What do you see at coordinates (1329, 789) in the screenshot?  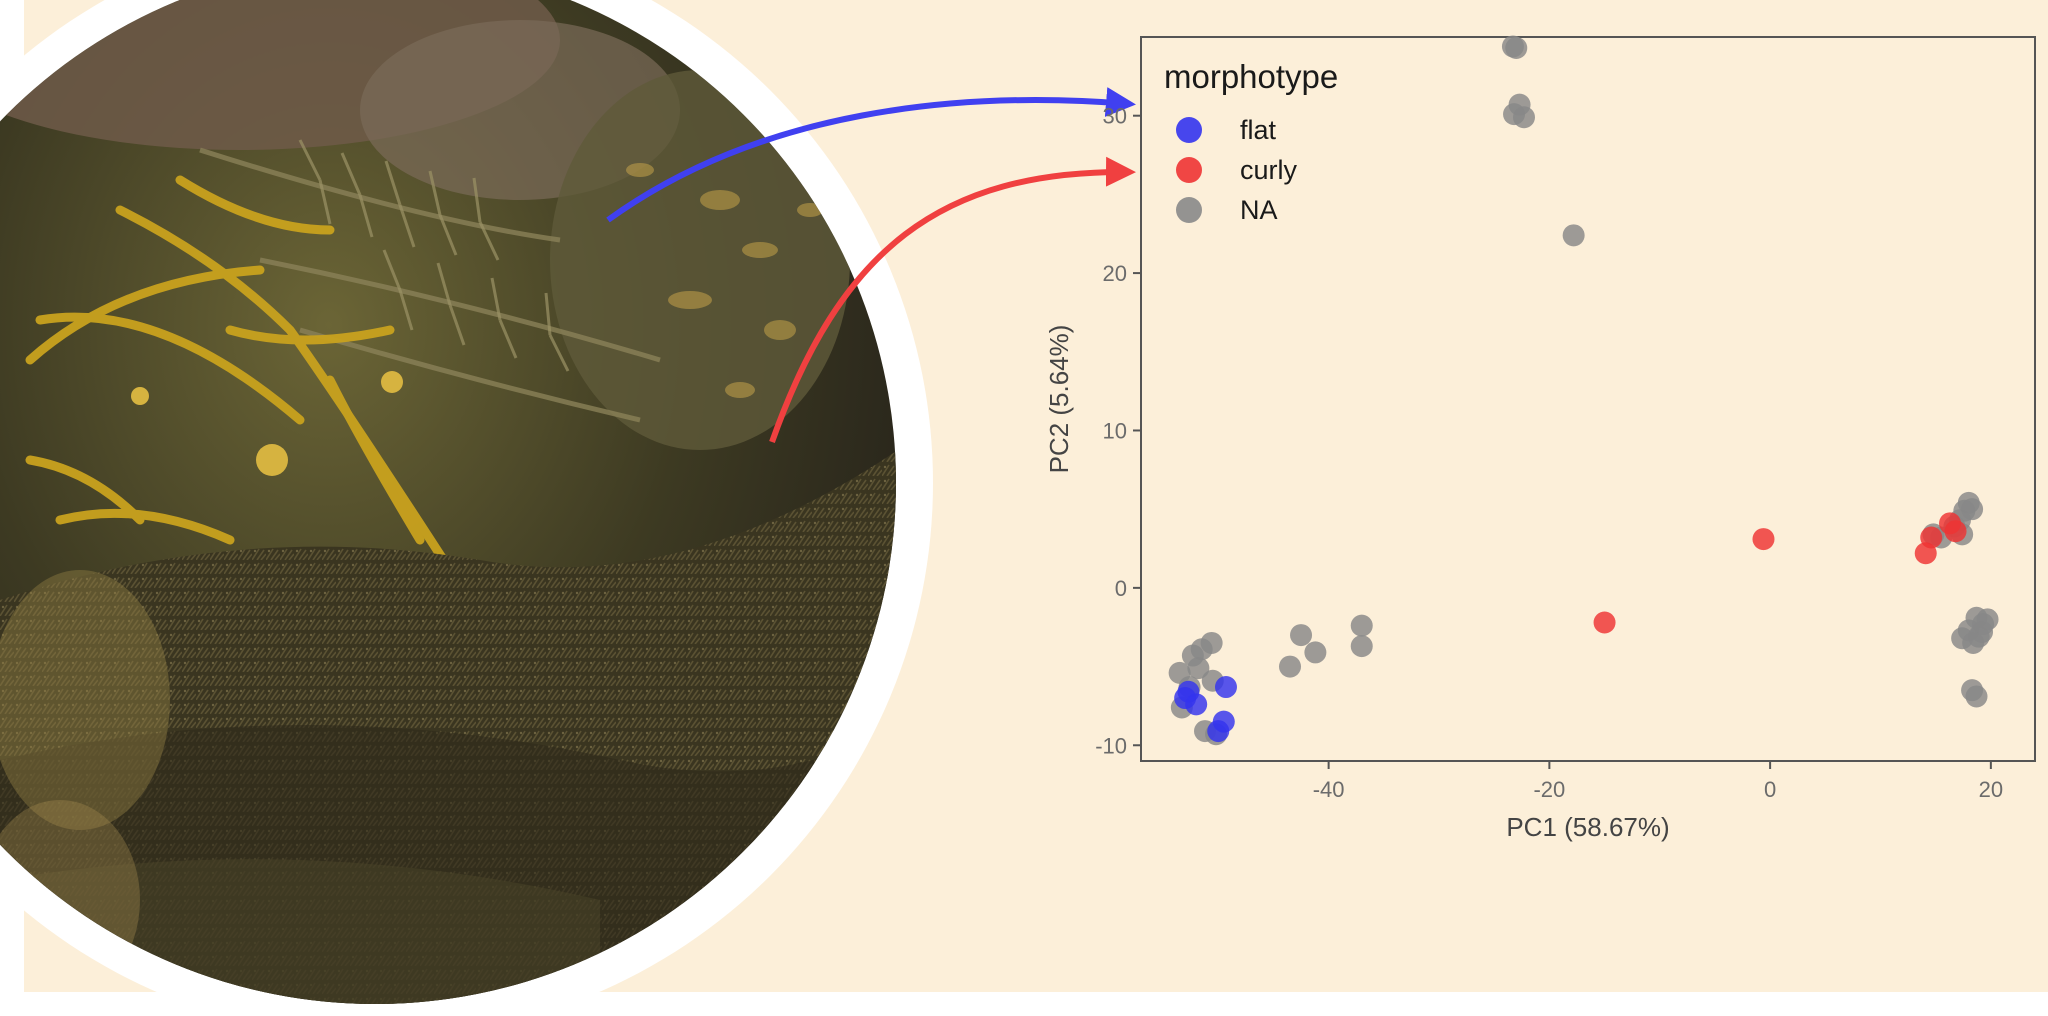 I see `x-tick-label: -40` at bounding box center [1329, 789].